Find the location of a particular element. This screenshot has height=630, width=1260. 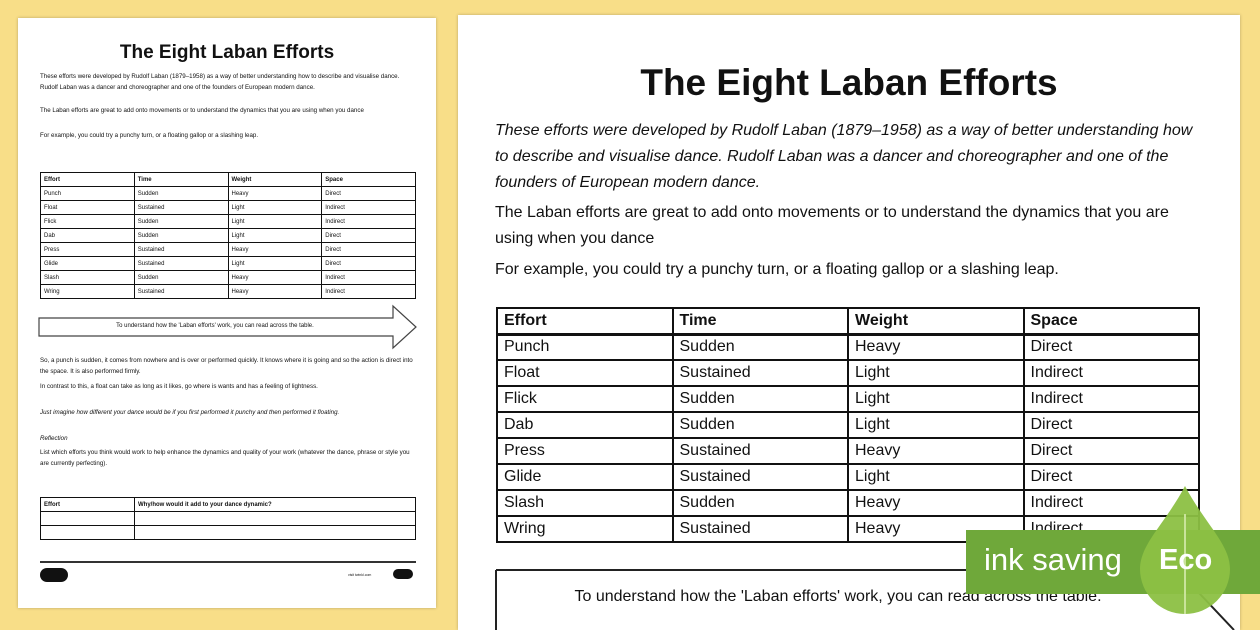

table-row: Flick Sudden Light Indirect is located at coordinates (848, 399).